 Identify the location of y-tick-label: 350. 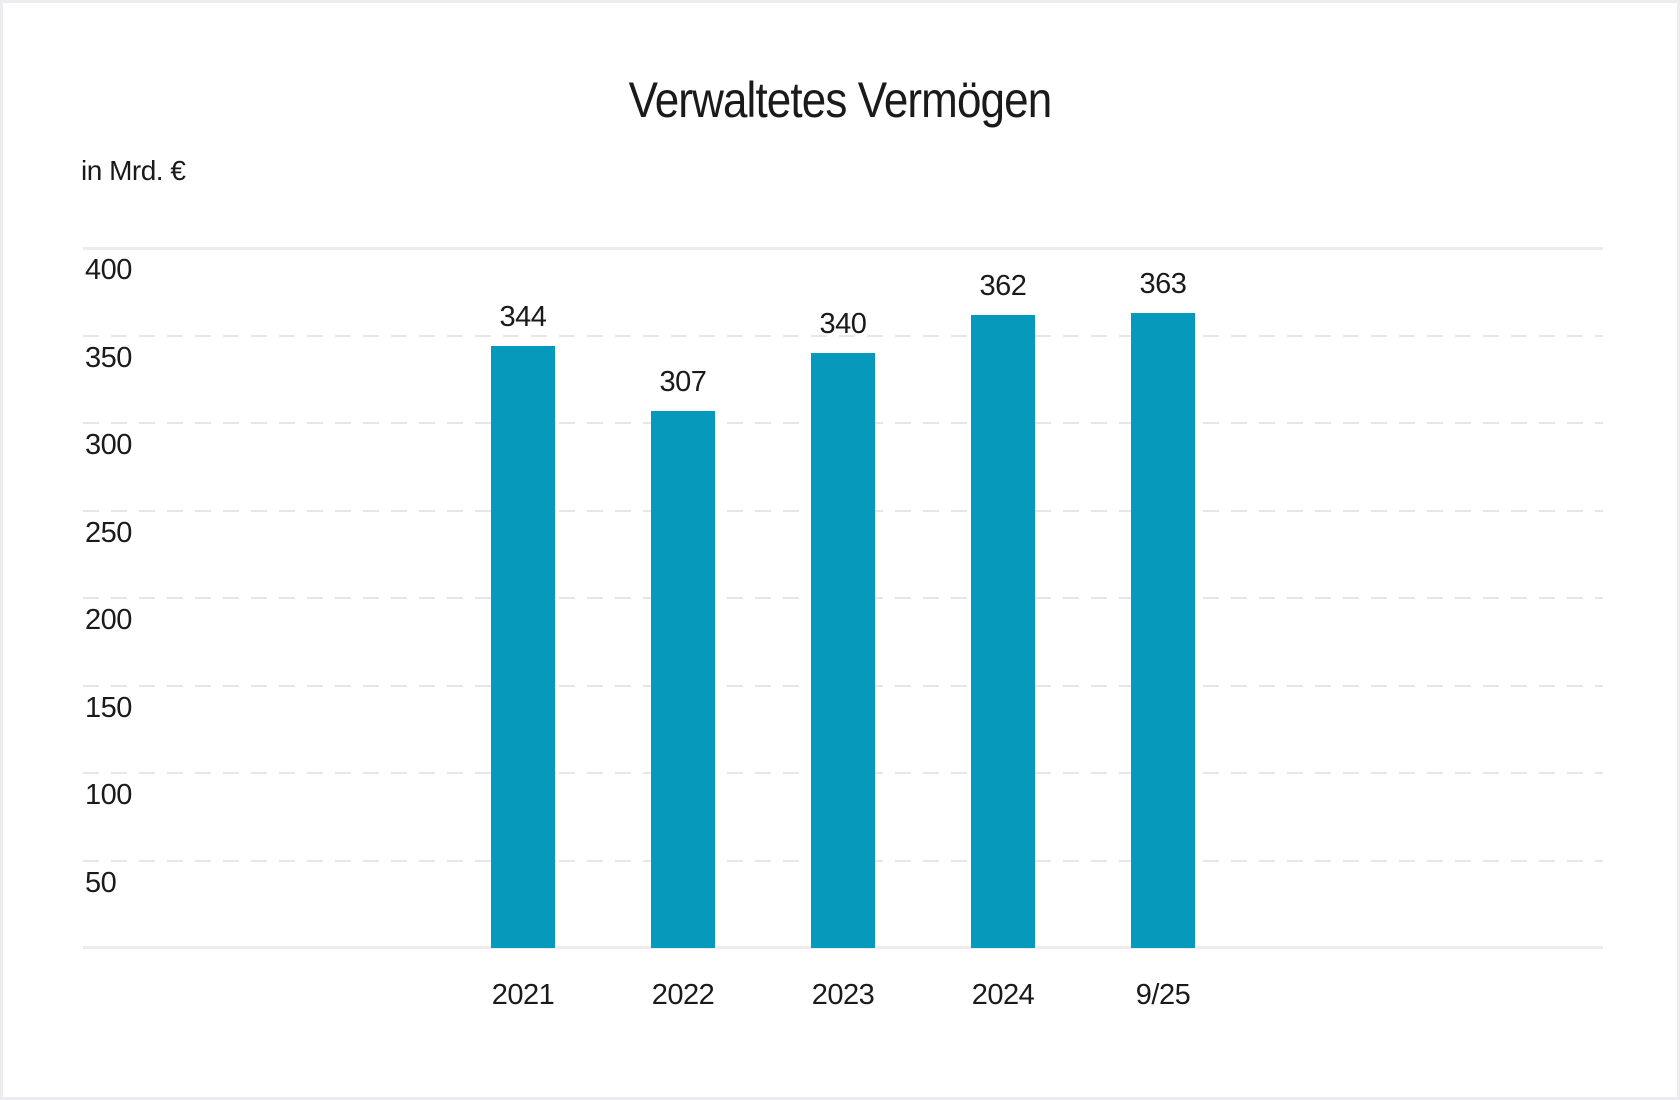
(108, 357).